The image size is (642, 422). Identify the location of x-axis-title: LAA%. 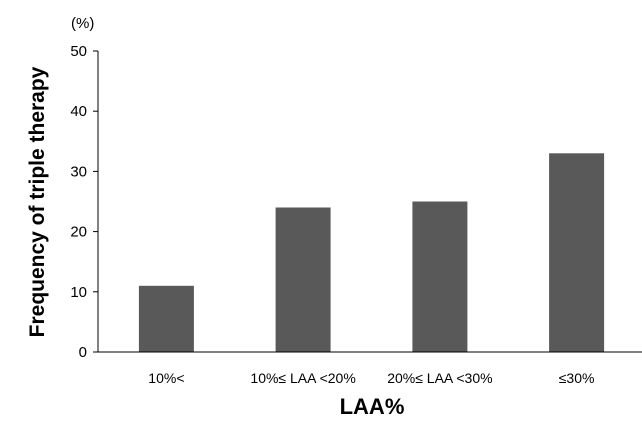
(372, 406).